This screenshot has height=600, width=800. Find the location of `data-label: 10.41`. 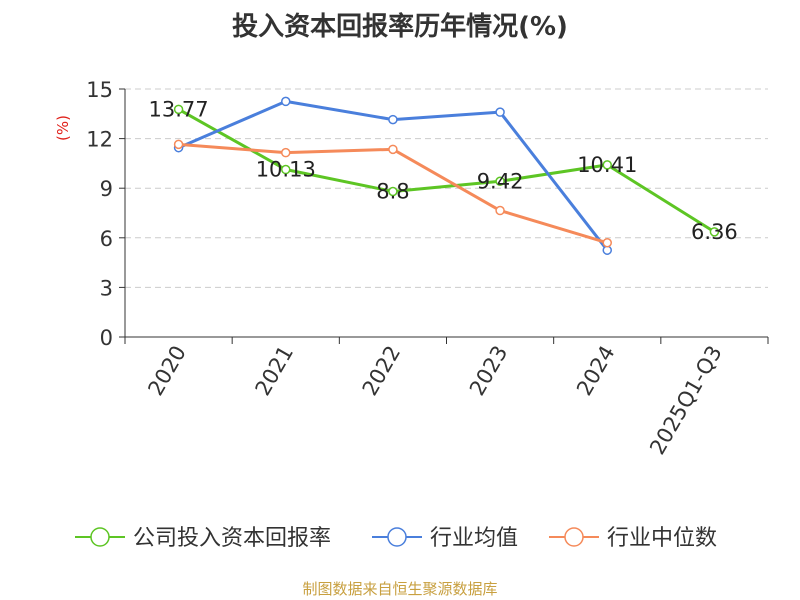

data-label: 10.41 is located at coordinates (607, 165).